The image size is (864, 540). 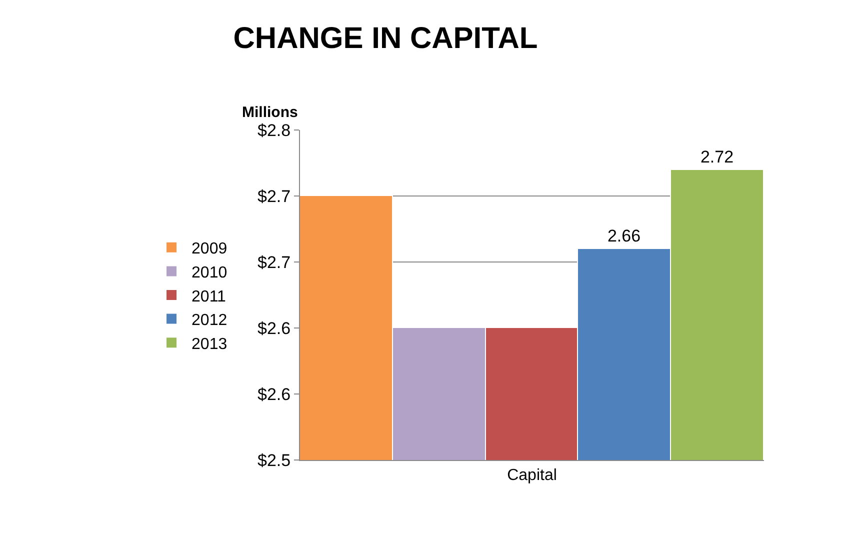 What do you see at coordinates (274, 130) in the screenshot?
I see `y-tick-label: $2.8` at bounding box center [274, 130].